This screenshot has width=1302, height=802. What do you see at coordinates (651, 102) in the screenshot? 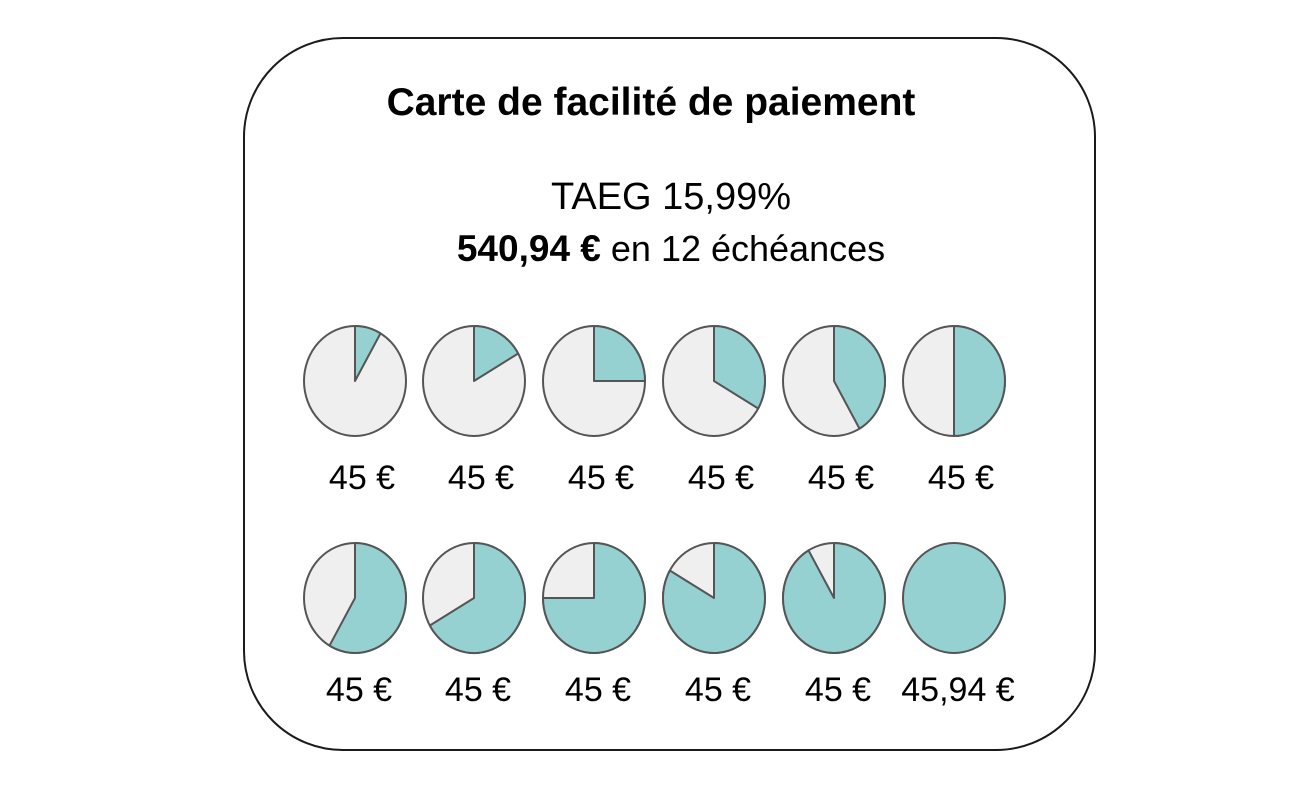
I see `card-title: Carte de facilité de paiement` at bounding box center [651, 102].